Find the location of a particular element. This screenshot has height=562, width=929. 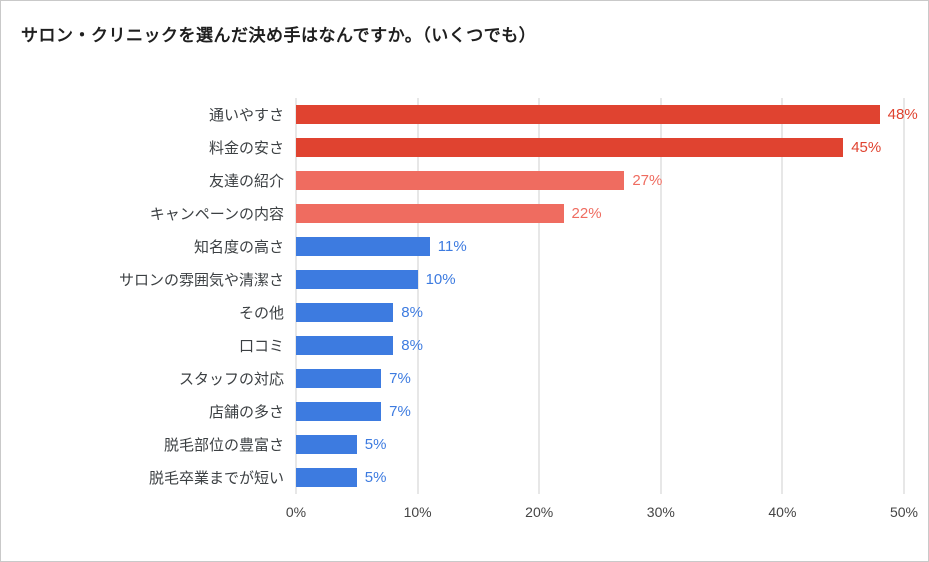

category-label: 脱毛卒業までが短い is located at coordinates (216, 478).